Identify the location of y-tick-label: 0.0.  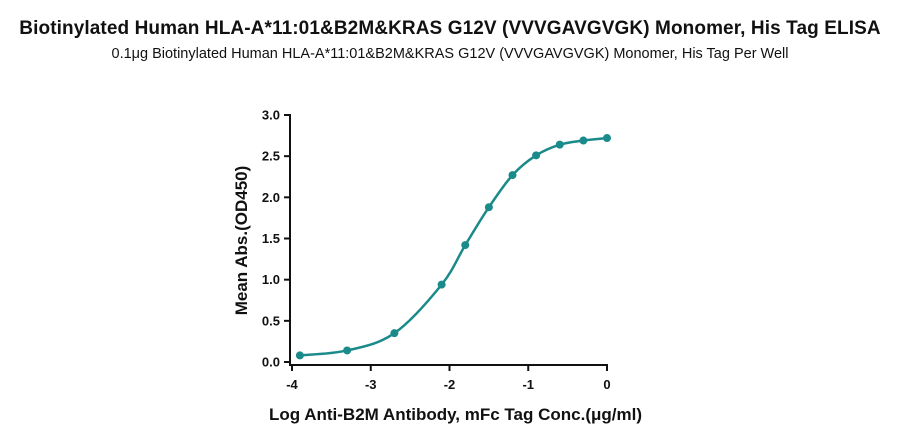
(271, 362).